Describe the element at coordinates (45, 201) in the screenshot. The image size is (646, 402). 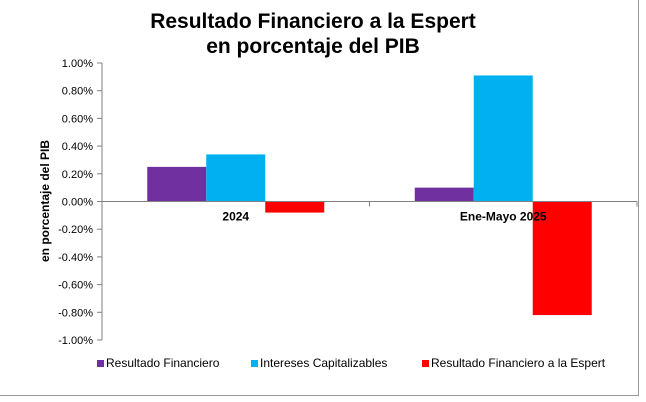
I see `y-axis-label: en porcentaje del PIB` at that location.